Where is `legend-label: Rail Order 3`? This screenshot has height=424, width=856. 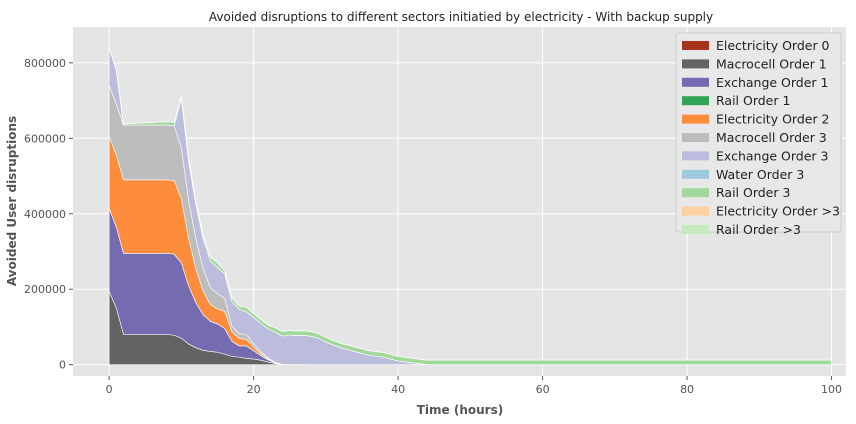
legend-label: Rail Order 3 is located at coordinates (753, 192).